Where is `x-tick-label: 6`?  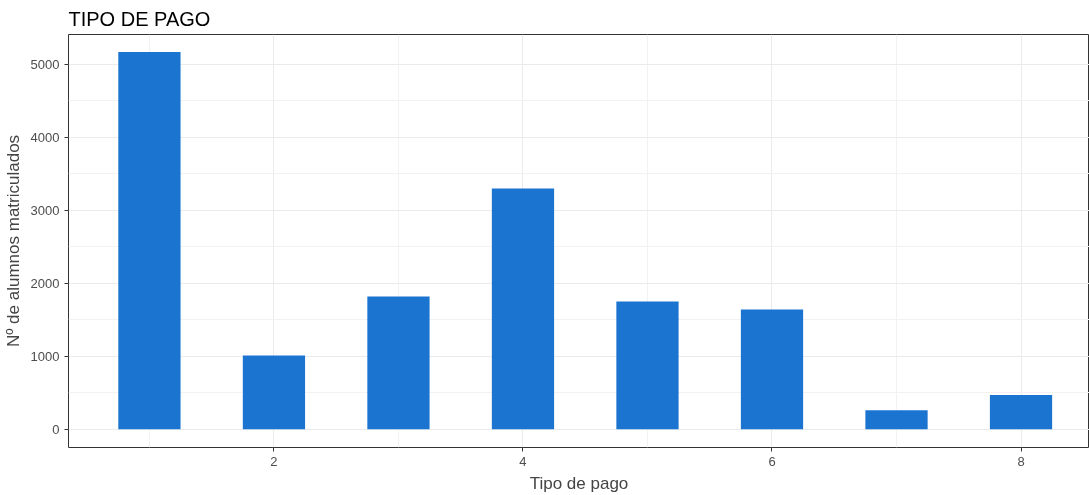 x-tick-label: 6 is located at coordinates (772, 461).